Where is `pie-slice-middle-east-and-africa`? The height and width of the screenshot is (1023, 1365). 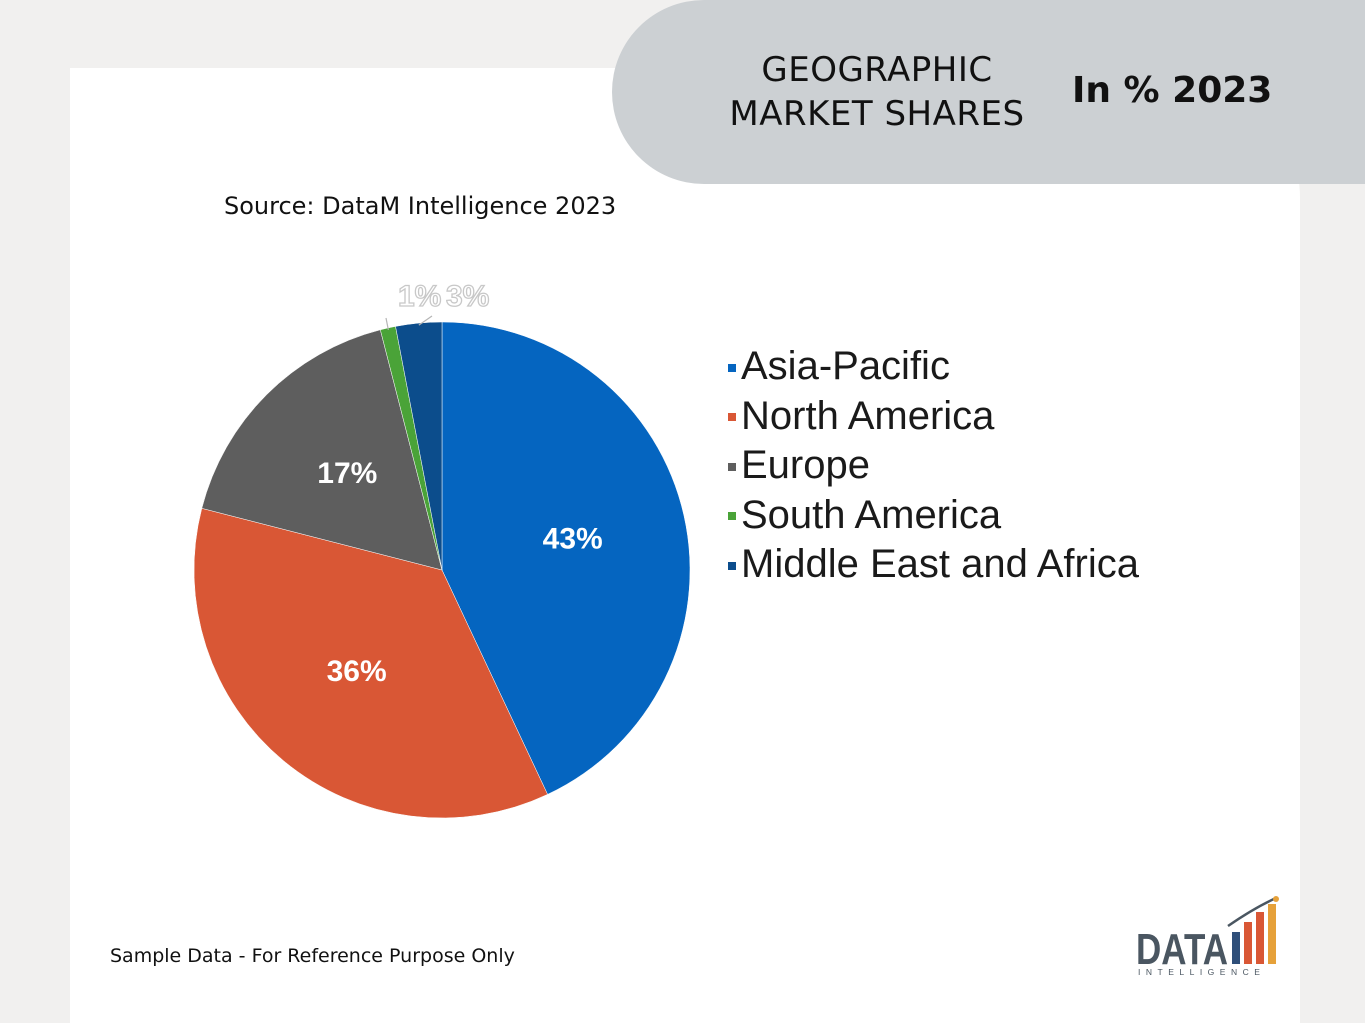
pie-slice-middle-east-and-africa is located at coordinates (419, 446).